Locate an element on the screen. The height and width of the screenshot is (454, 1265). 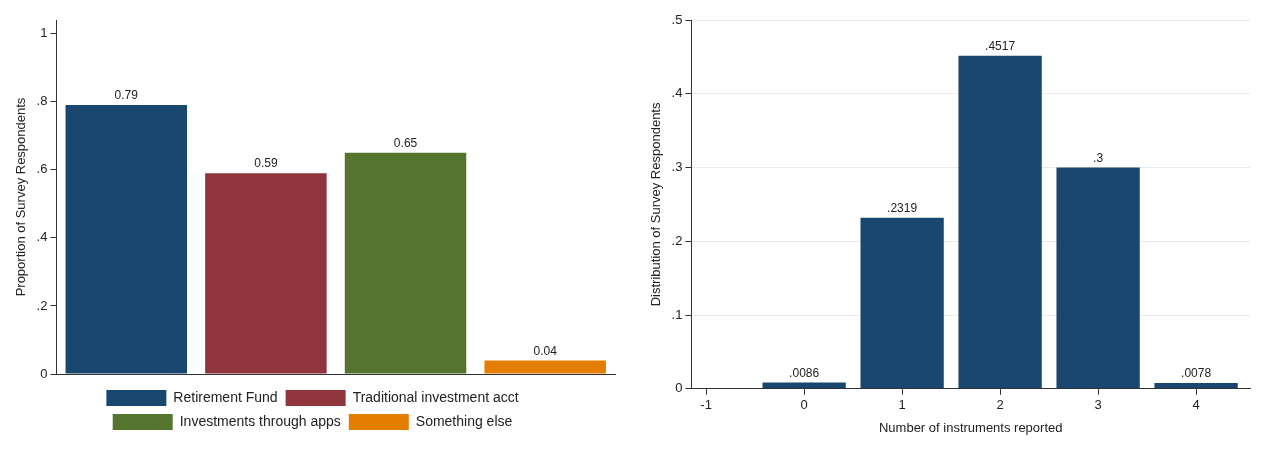
x-tick-label: 1 is located at coordinates (902, 405).